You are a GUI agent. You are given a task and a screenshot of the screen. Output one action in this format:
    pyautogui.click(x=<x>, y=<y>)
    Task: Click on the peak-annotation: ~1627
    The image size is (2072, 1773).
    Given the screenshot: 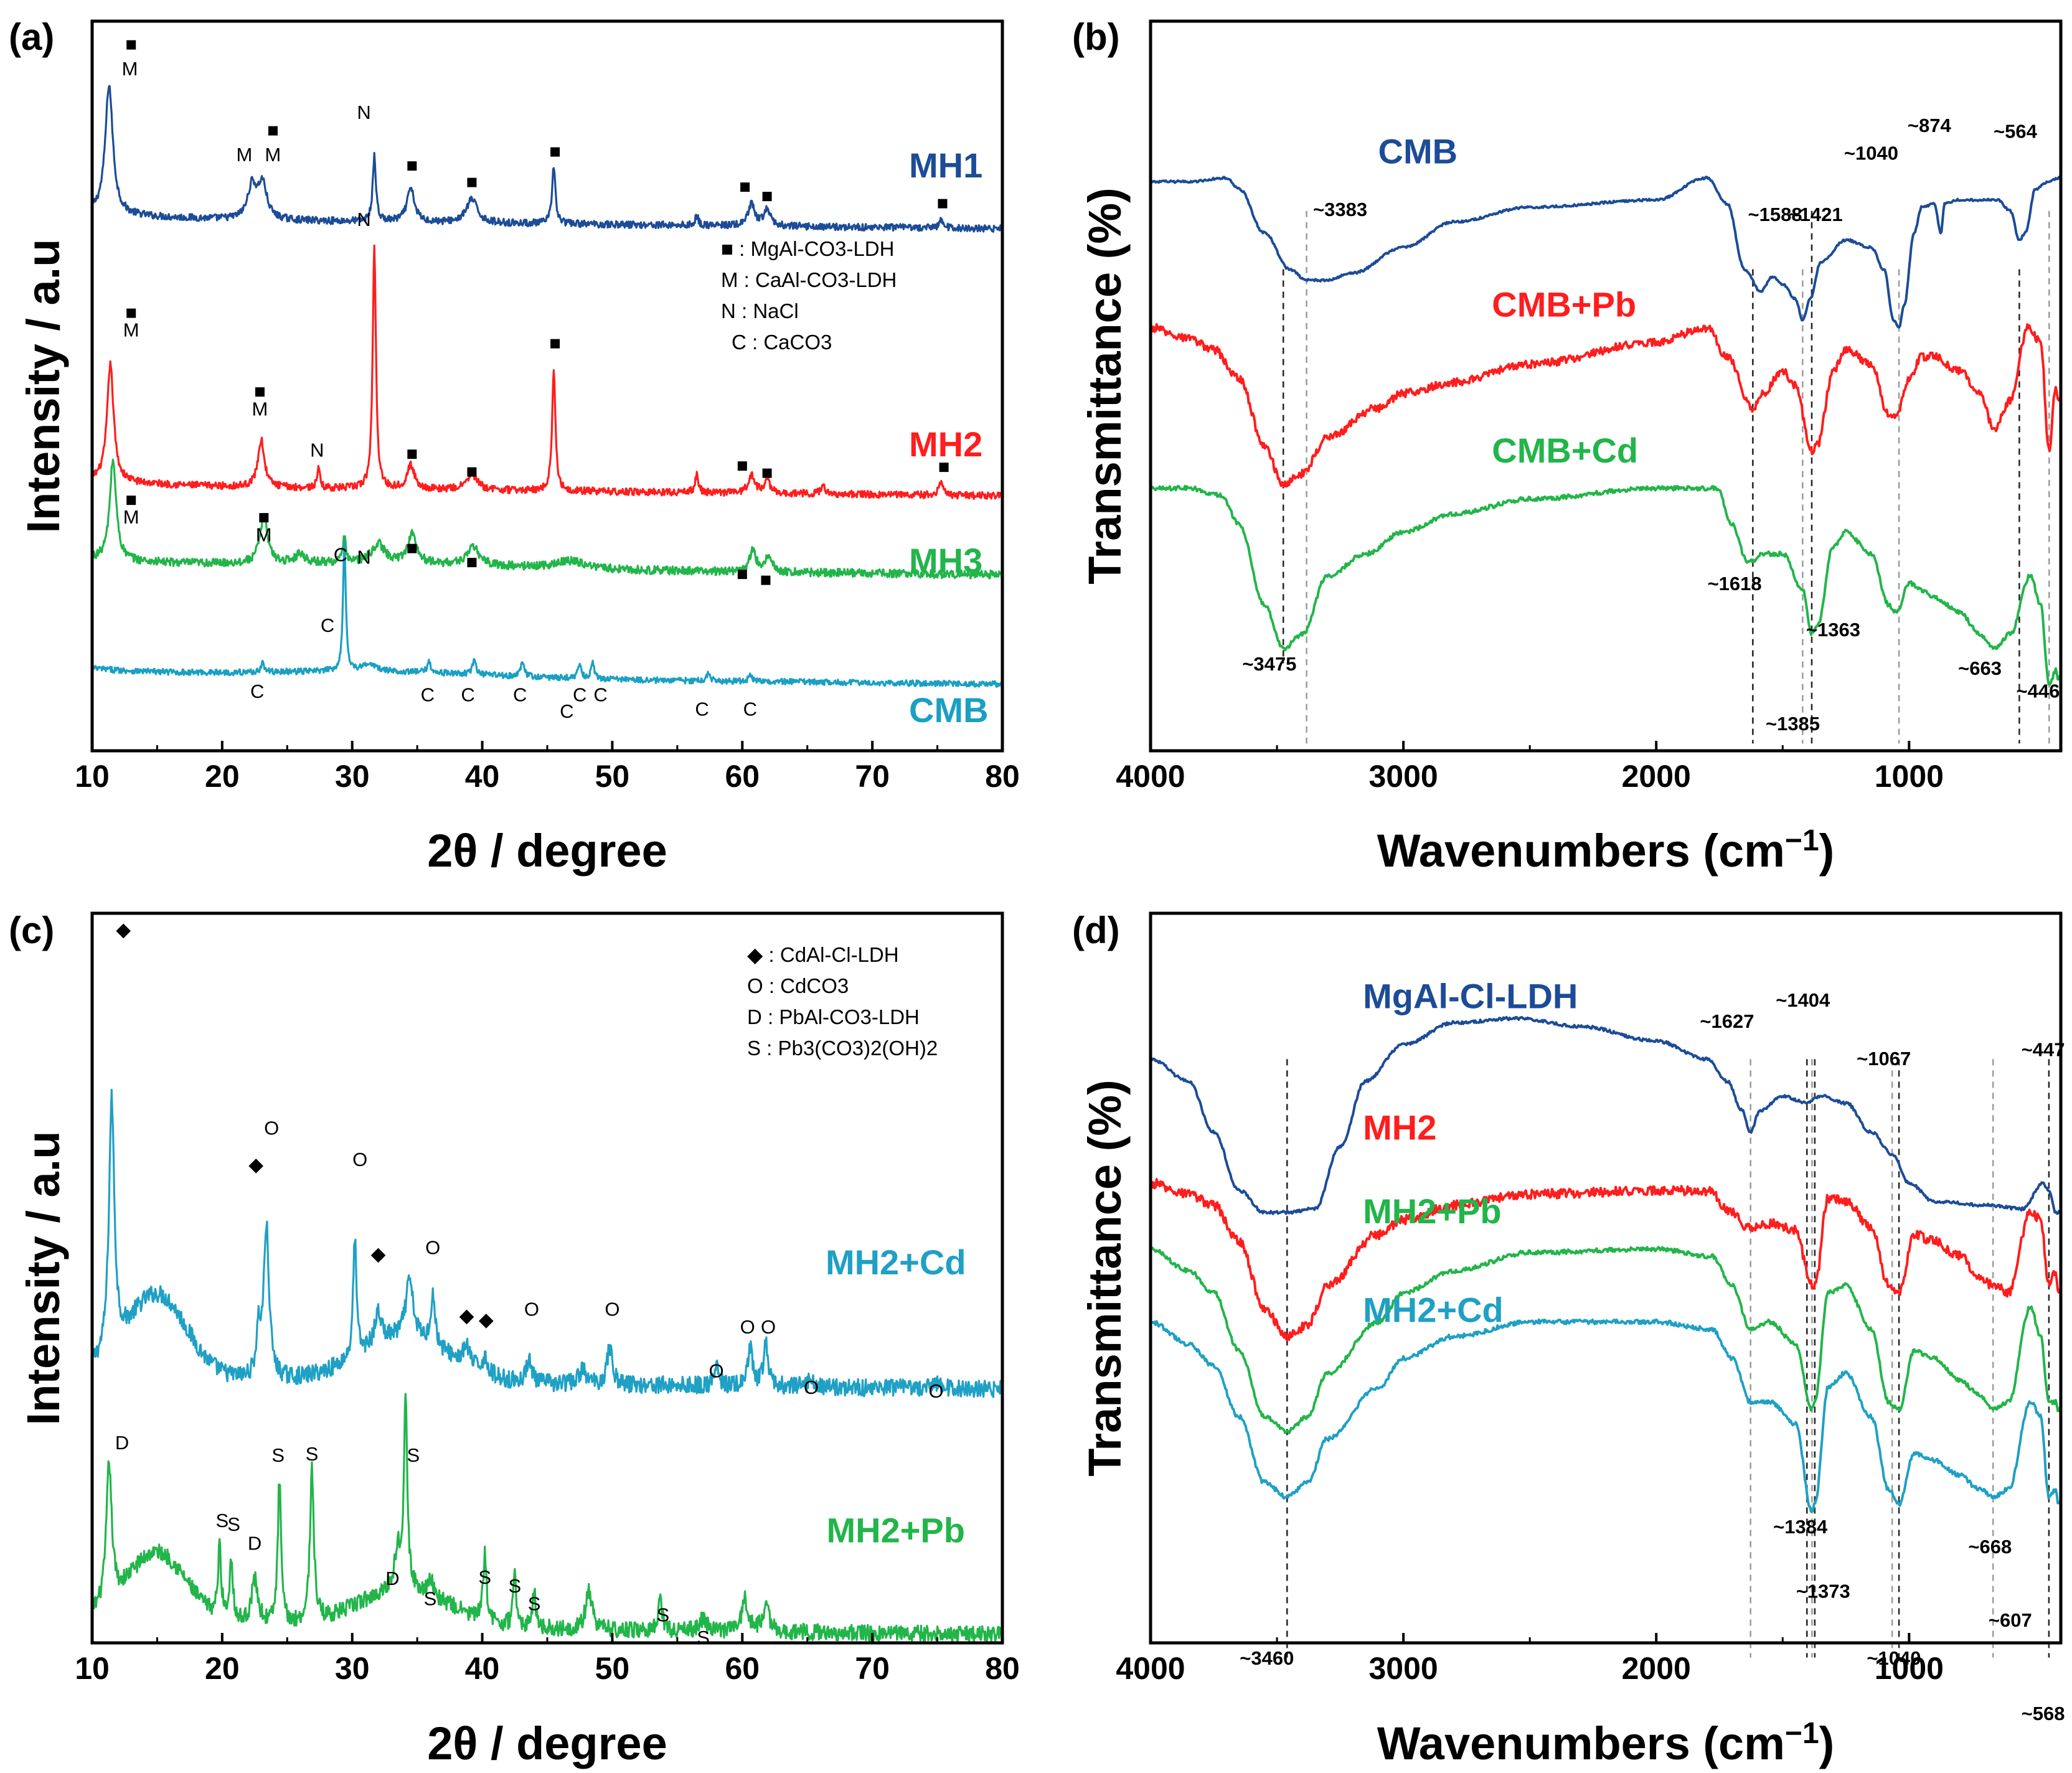 What is the action you would take?
    pyautogui.click(x=1727, y=1021)
    